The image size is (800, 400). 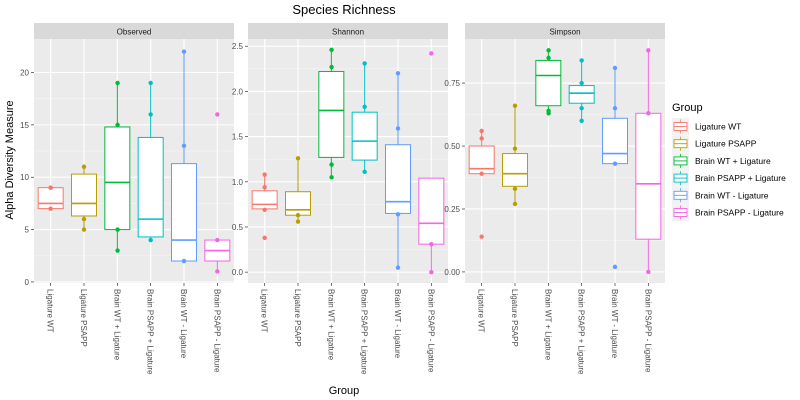 I want to click on y-tick-label: 0.25, so click(x=452, y=209).